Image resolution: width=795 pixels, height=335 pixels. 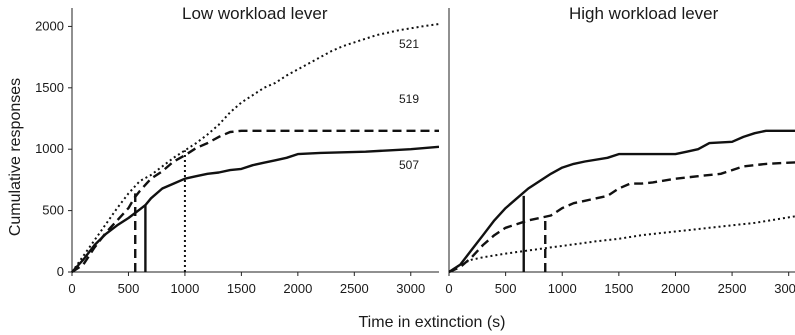 What do you see at coordinates (432, 322) in the screenshot?
I see `x-axis-title: Time in extinction (s)` at bounding box center [432, 322].